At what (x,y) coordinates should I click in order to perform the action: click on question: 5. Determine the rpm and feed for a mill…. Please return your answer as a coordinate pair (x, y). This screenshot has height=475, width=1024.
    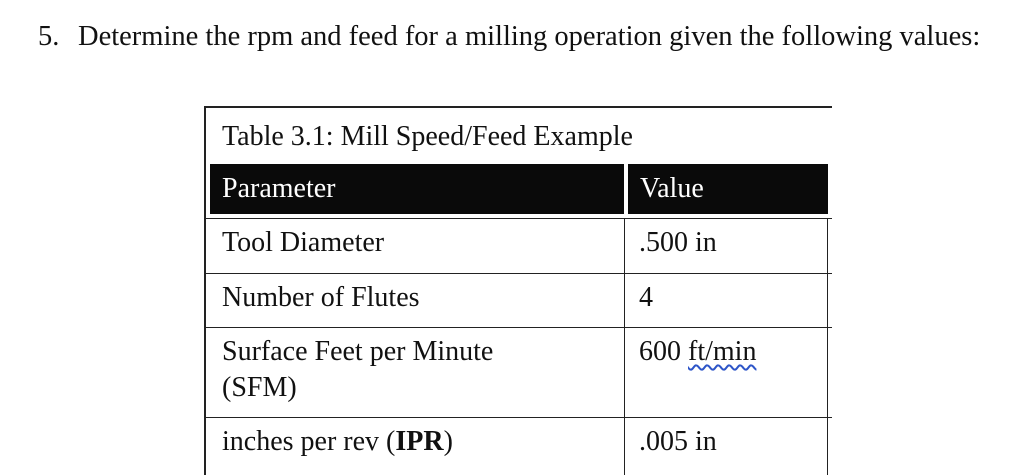
    Looking at the image, I should click on (518, 37).